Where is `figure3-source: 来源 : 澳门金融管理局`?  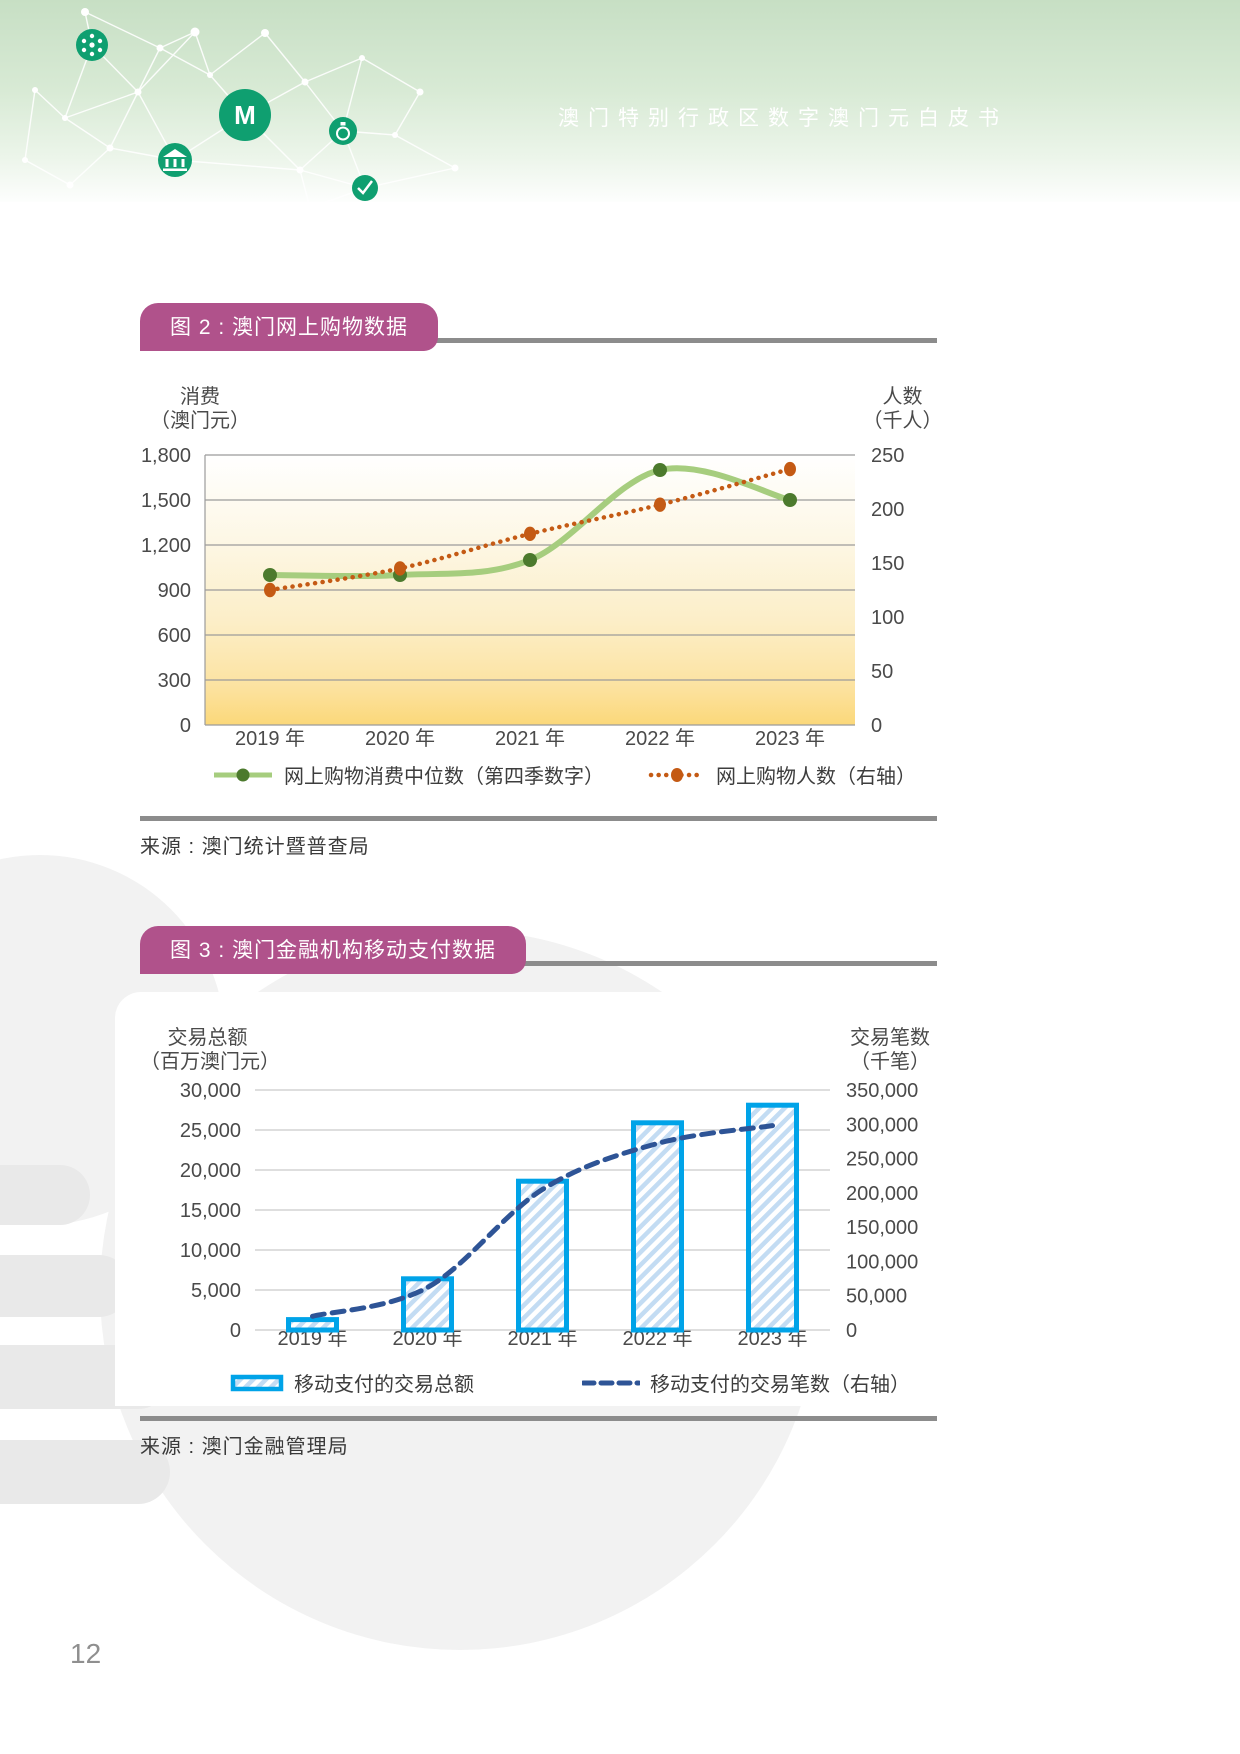
figure3-source: 来源 : 澳门金融管理局 is located at coordinates (244, 1447).